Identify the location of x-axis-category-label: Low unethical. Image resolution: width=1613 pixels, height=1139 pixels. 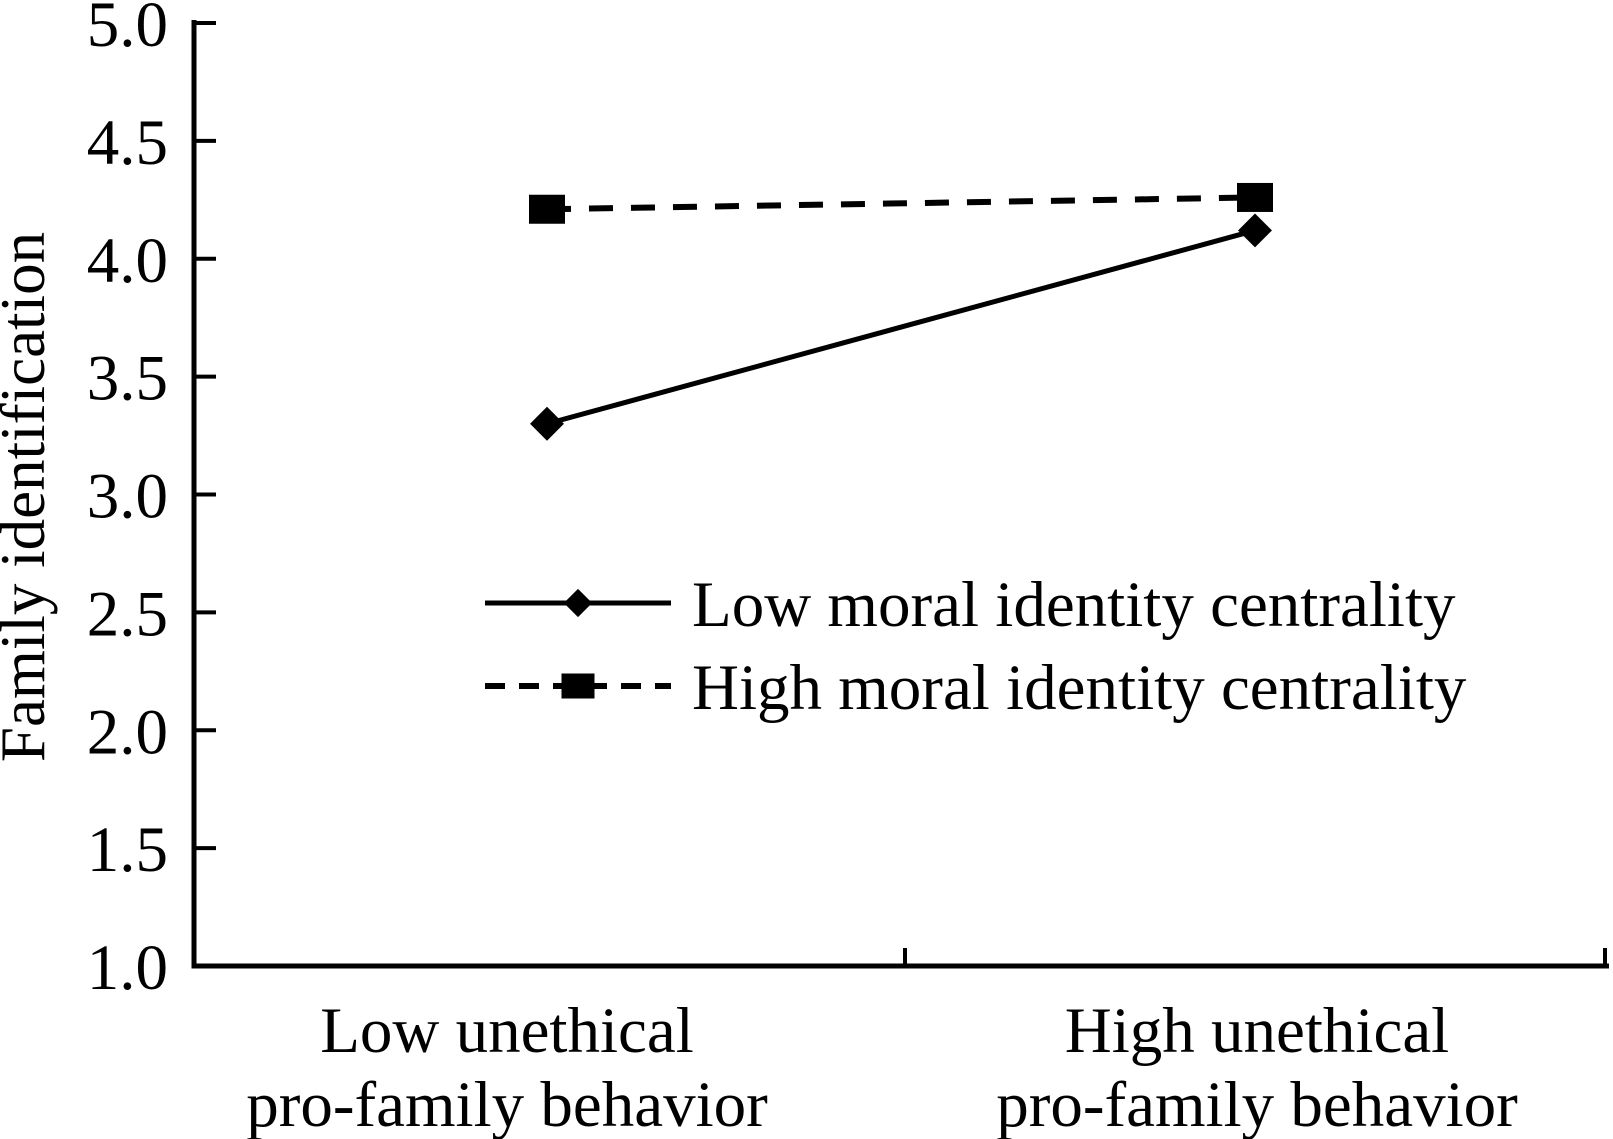
(507, 1031).